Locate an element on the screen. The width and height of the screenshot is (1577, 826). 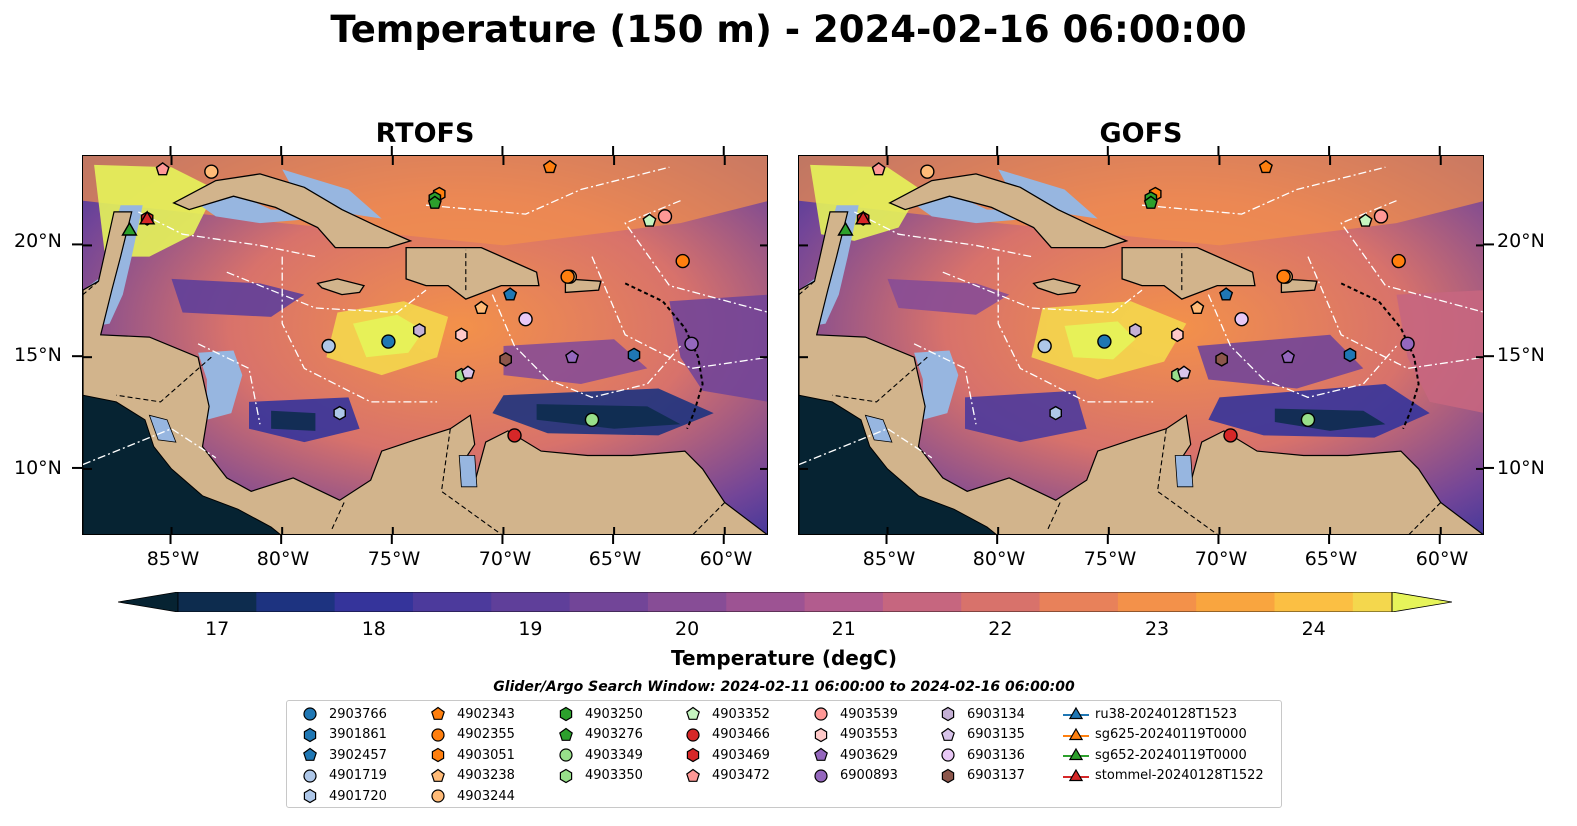
legend-label: 4903276 is located at coordinates (614, 734).